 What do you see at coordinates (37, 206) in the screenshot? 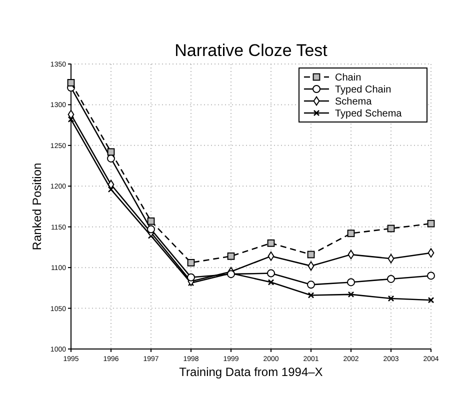
I see `y-axis-title: Ranked Position` at bounding box center [37, 206].